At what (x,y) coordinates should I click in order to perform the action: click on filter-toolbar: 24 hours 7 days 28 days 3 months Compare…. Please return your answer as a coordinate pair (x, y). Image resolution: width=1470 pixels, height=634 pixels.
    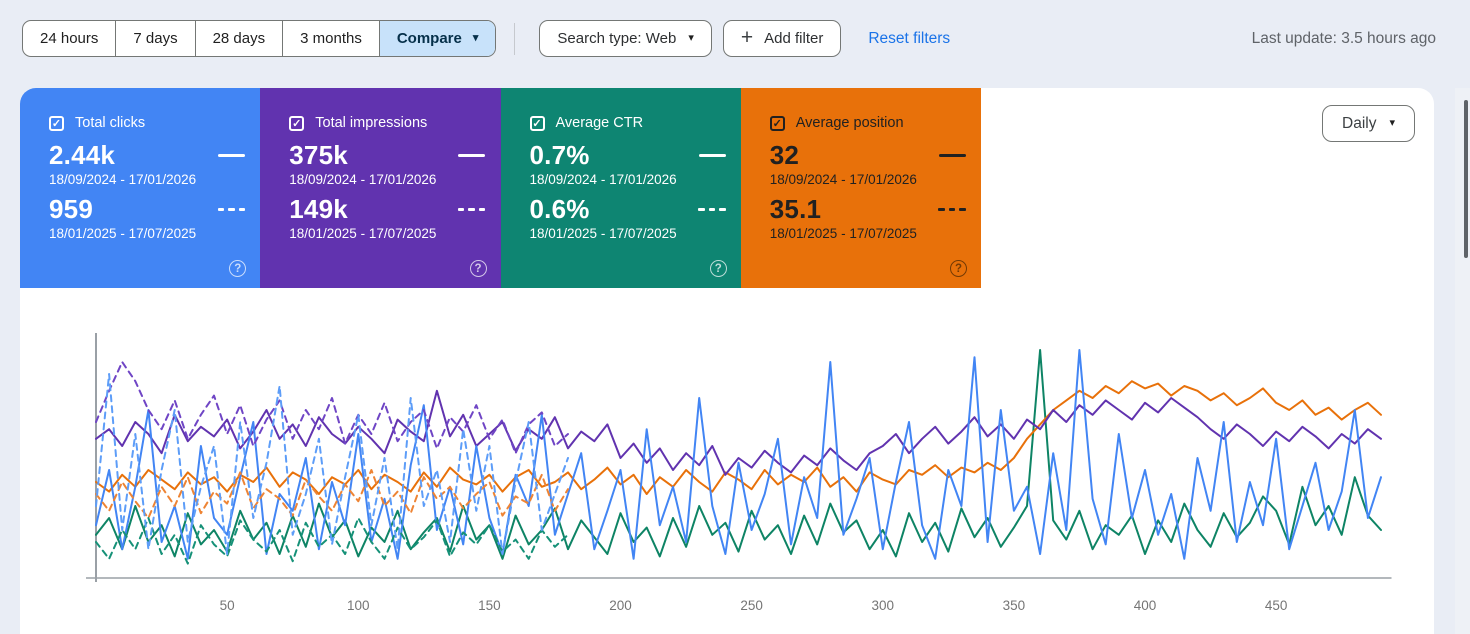
    Looking at the image, I should click on (729, 38).